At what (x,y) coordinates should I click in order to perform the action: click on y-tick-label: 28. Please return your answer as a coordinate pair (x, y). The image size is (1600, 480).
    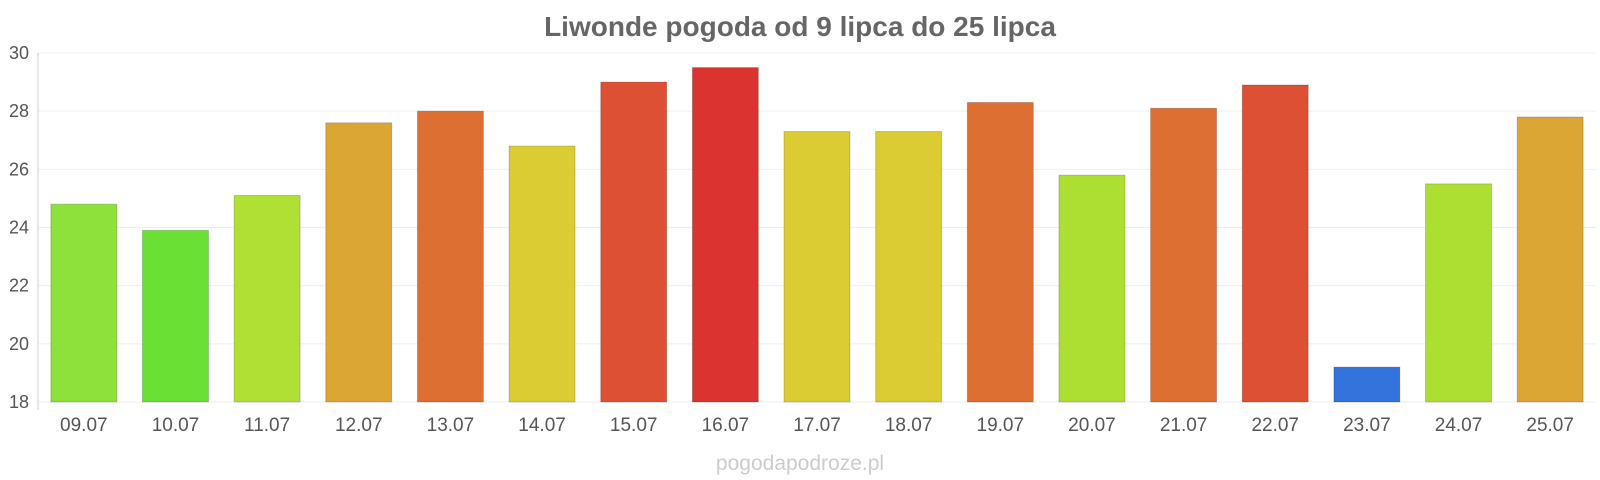
    Looking at the image, I should click on (19, 111).